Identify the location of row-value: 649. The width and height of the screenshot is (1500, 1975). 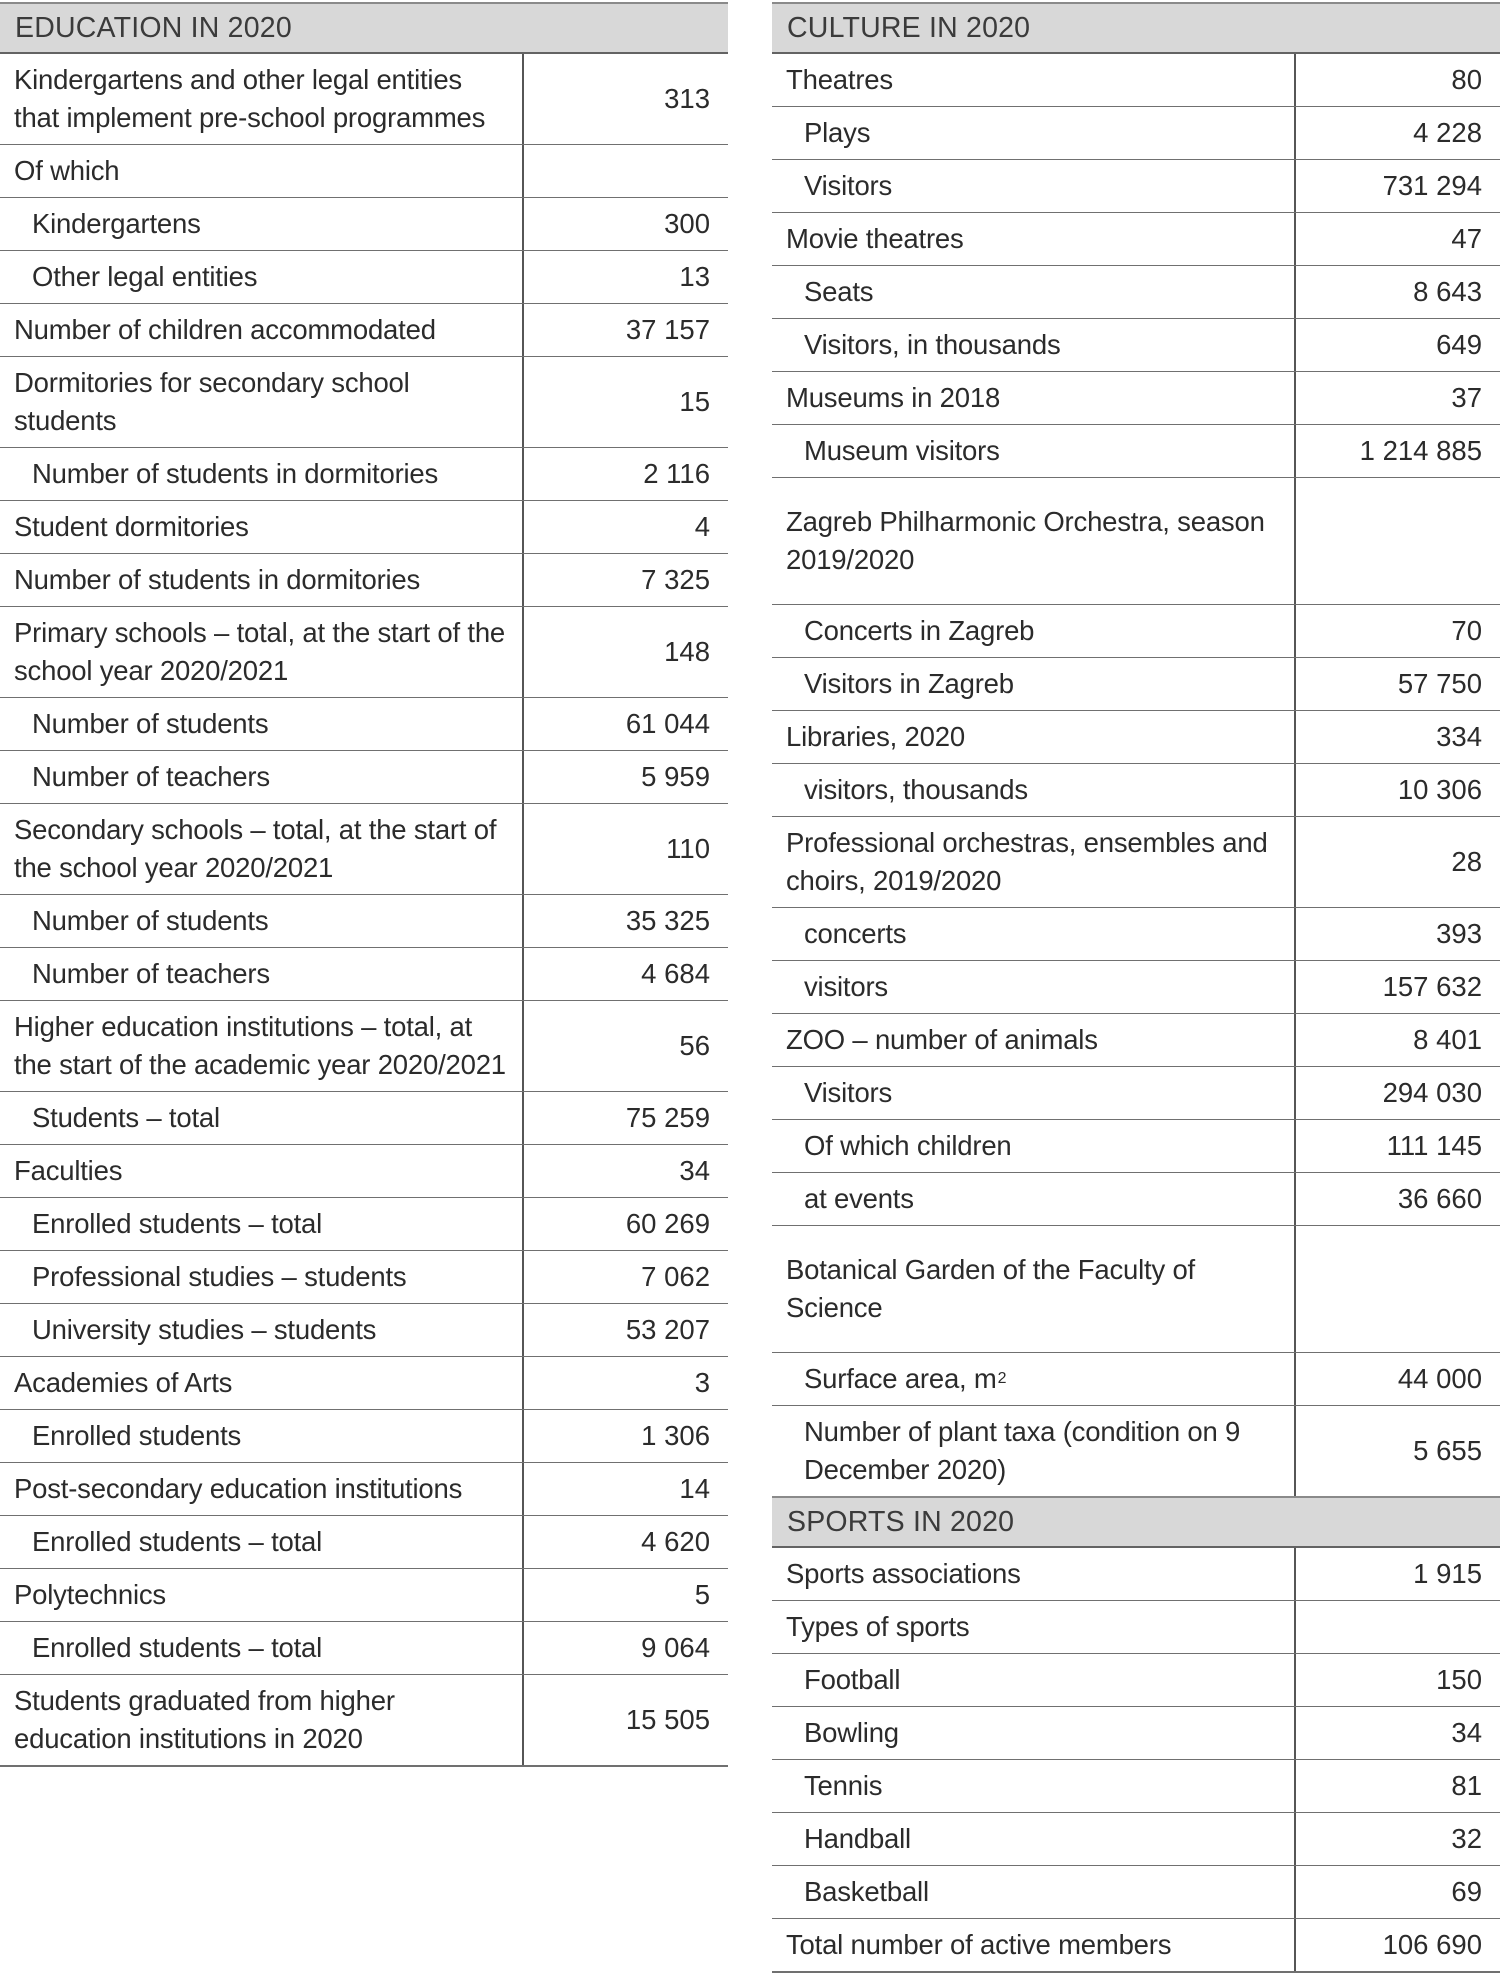
(1397, 345).